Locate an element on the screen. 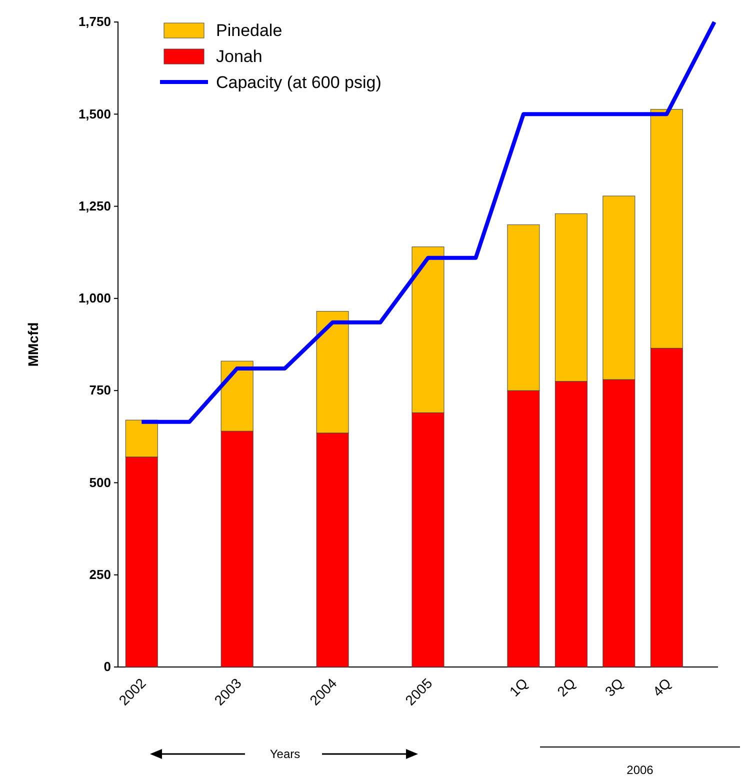  legend-label: Capacity (at 600 psig) is located at coordinates (299, 82).